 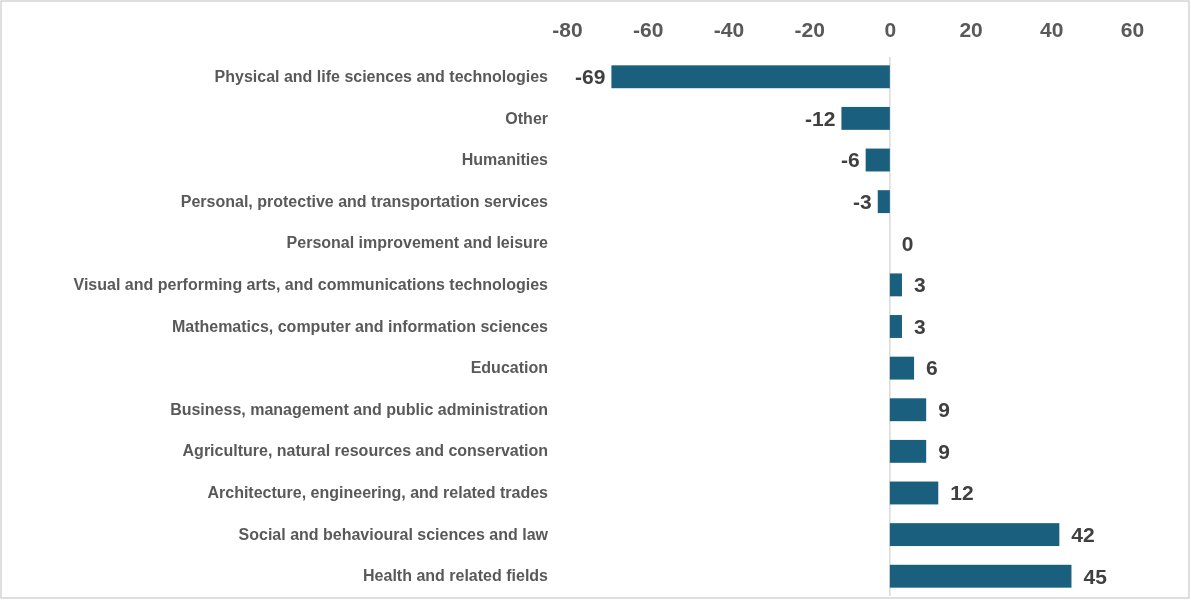 I want to click on x-tick-label: 20, so click(x=971, y=29).